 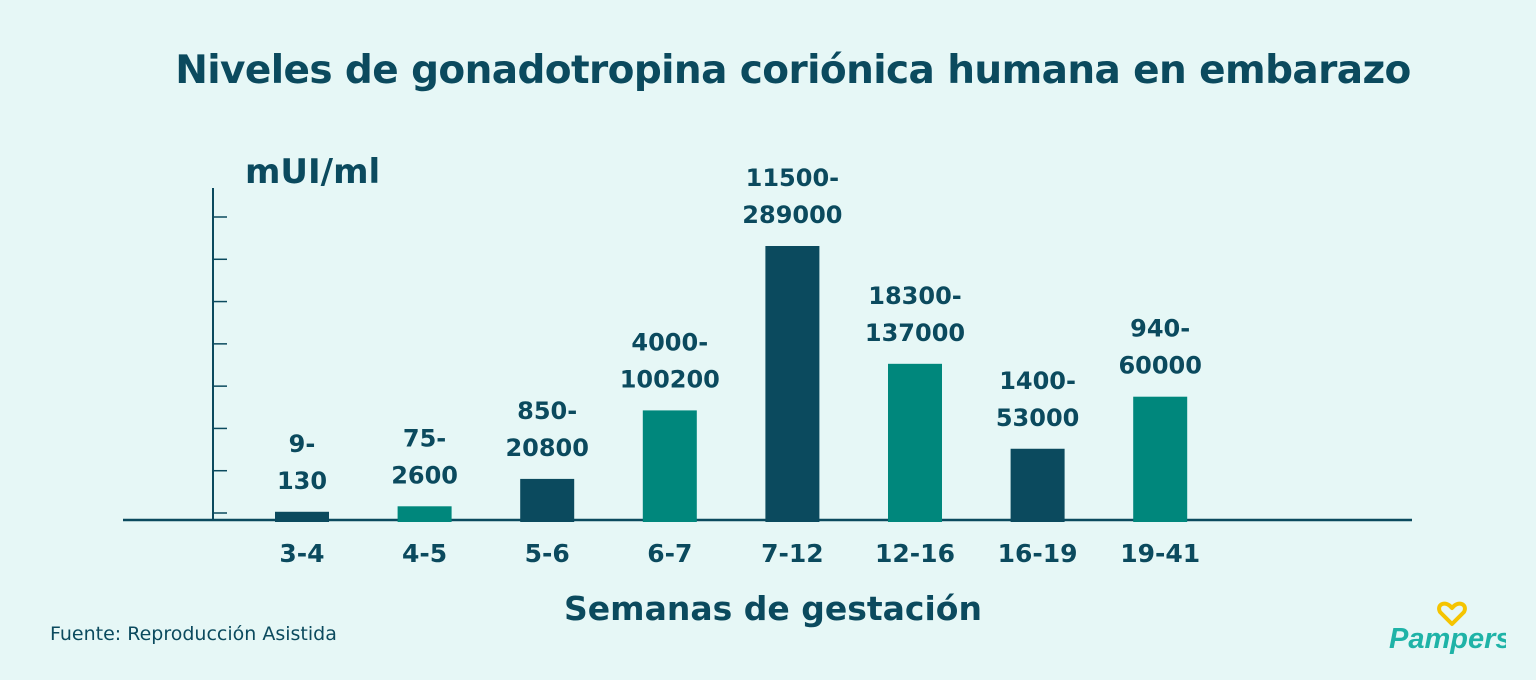 What do you see at coordinates (313, 172) in the screenshot?
I see `y-axis-label: mUI/ml` at bounding box center [313, 172].